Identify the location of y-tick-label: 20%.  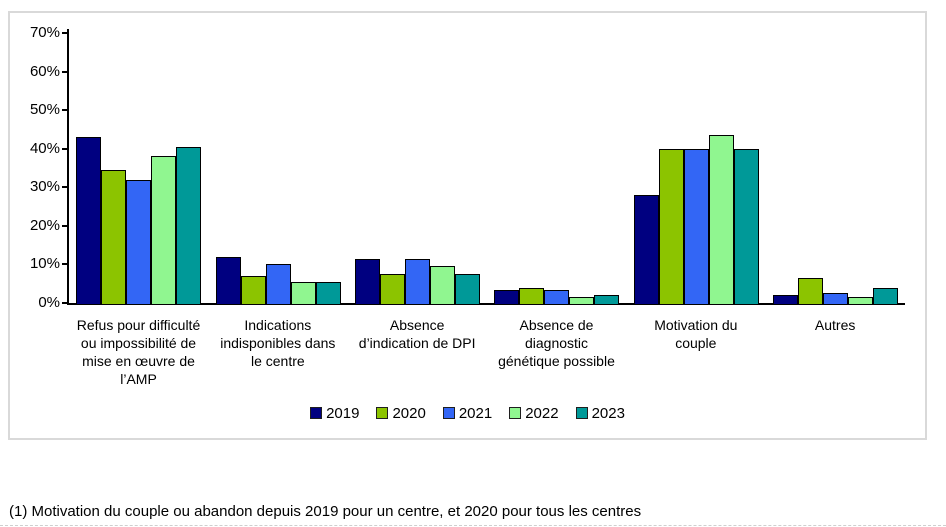
(44, 225).